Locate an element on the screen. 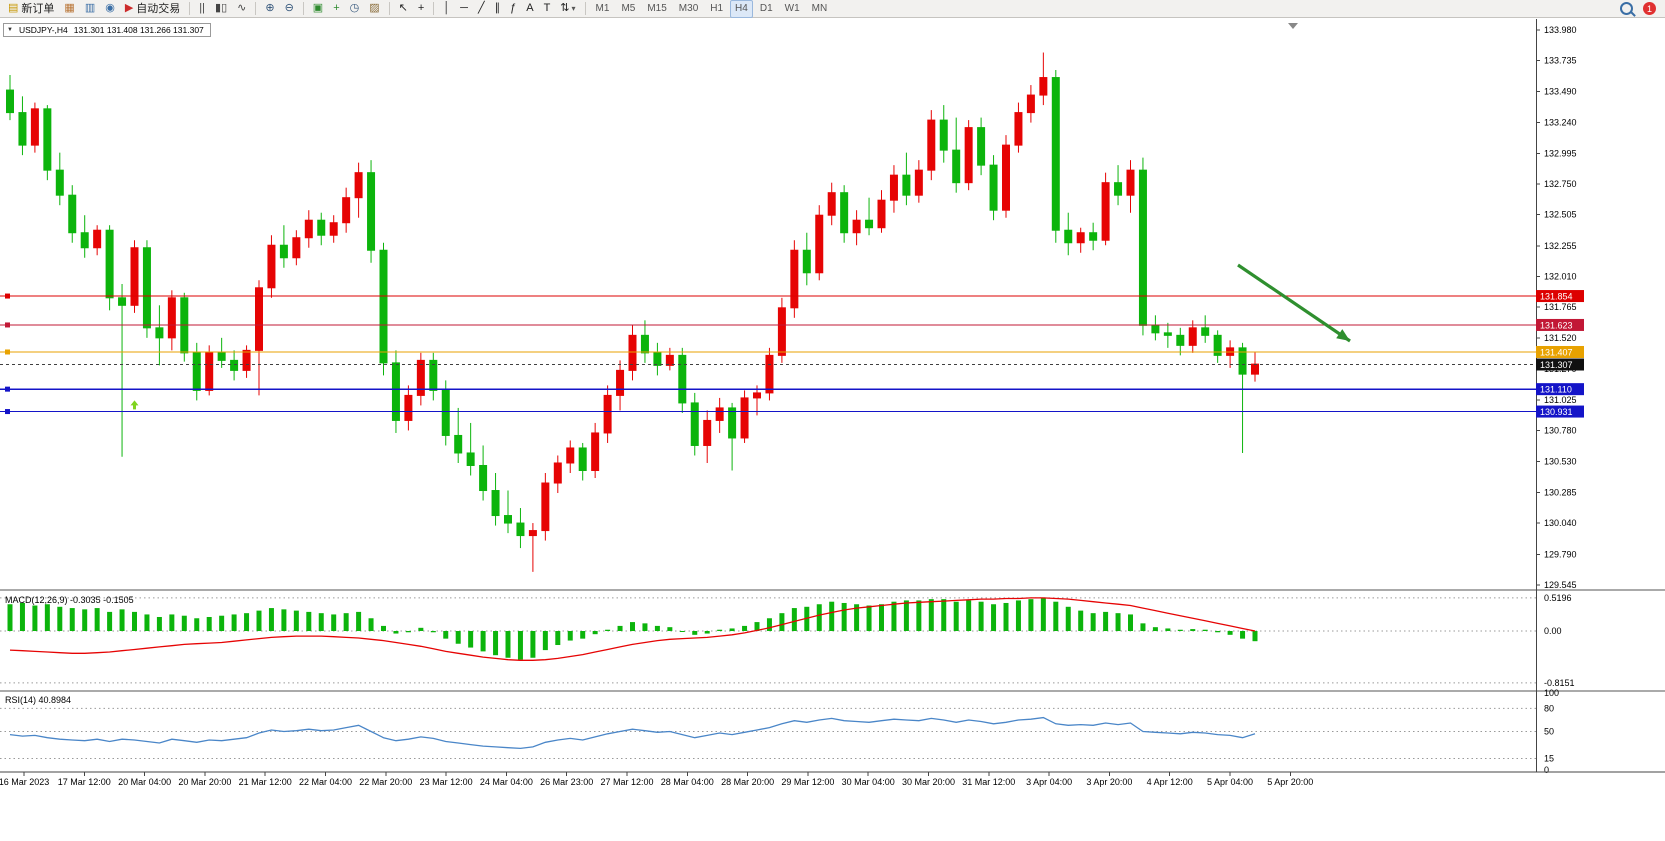 This screenshot has width=1665, height=841. timeframe-m5-button: M5 is located at coordinates (628, 8).